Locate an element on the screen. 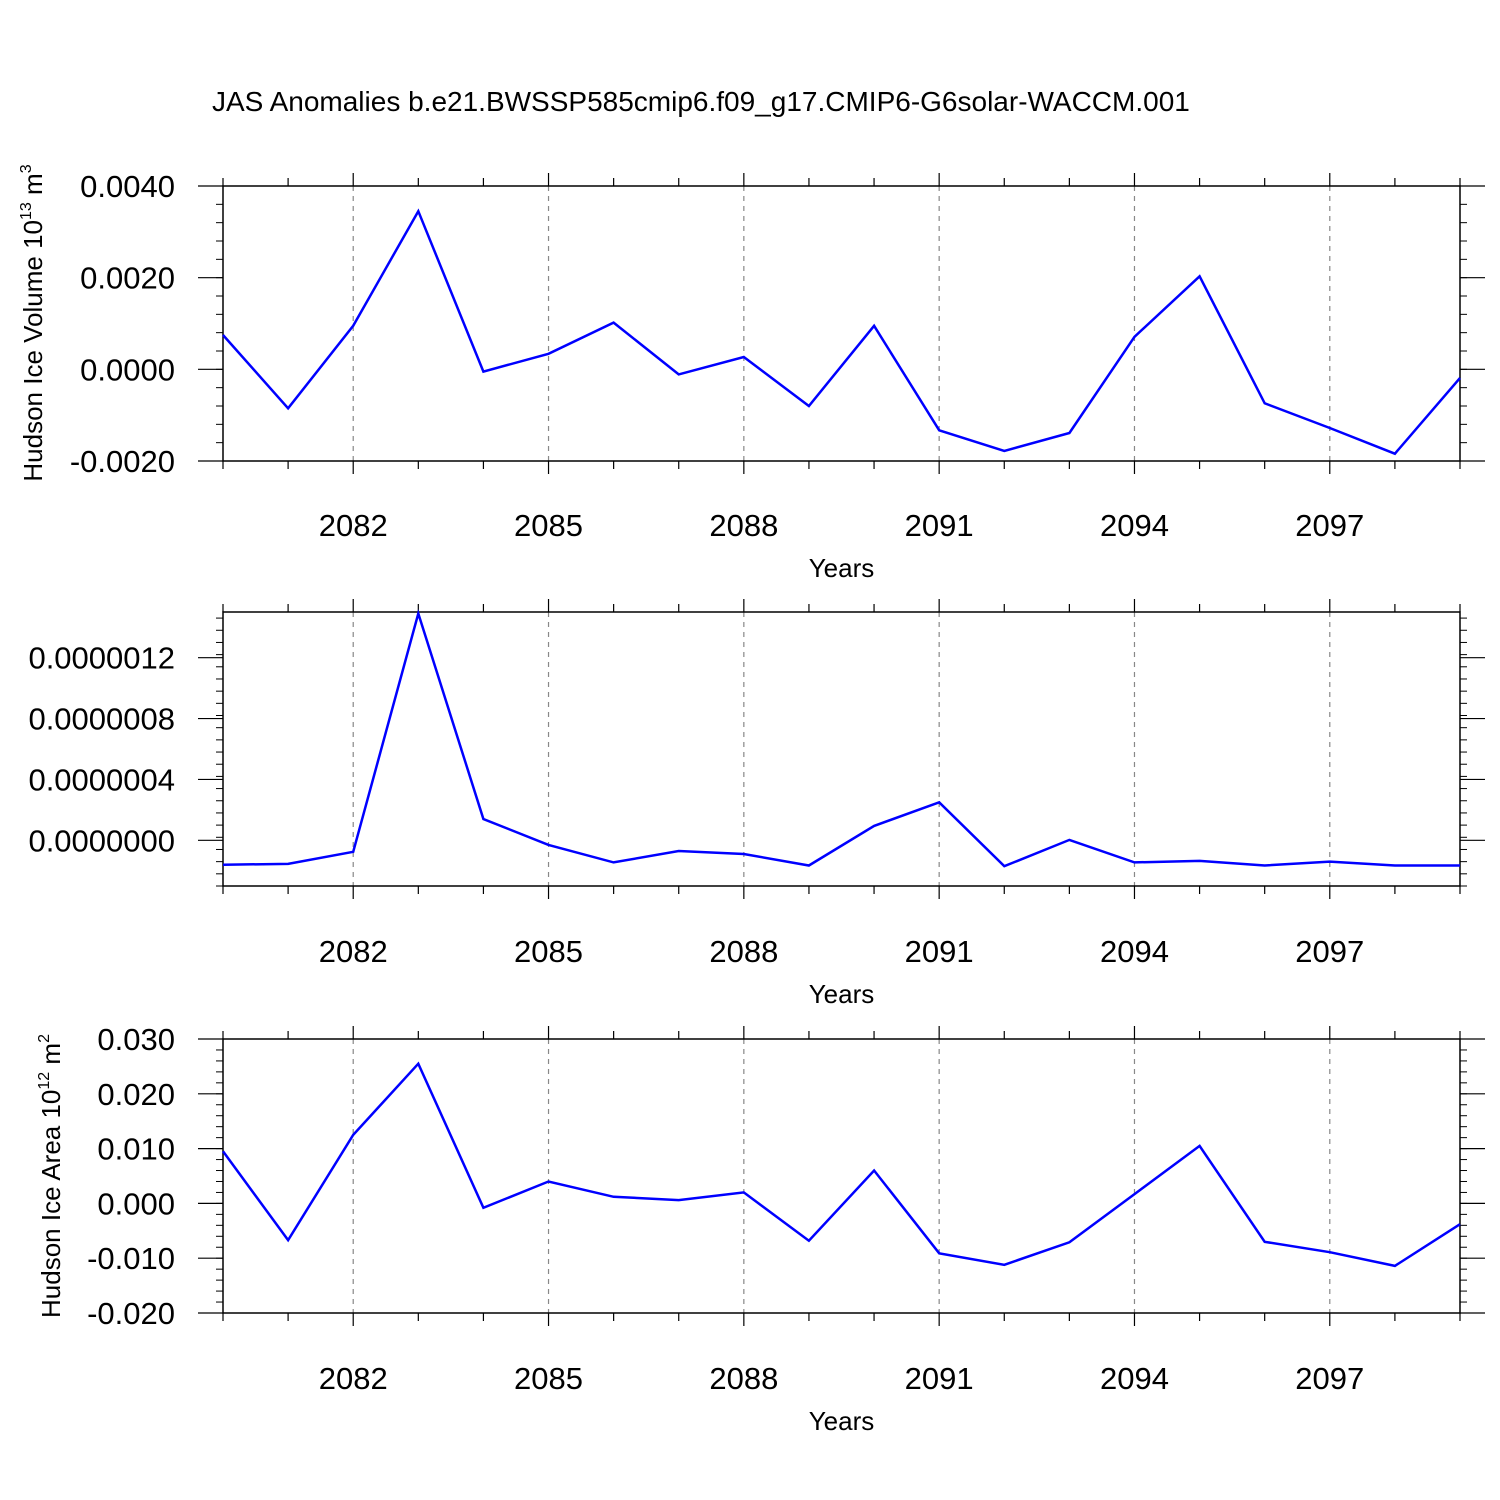 Image resolution: width=1500 pixels, height=1500 pixels. y-axis-title: Hudson Ice Area 1012 m2 is located at coordinates (51, 1176).